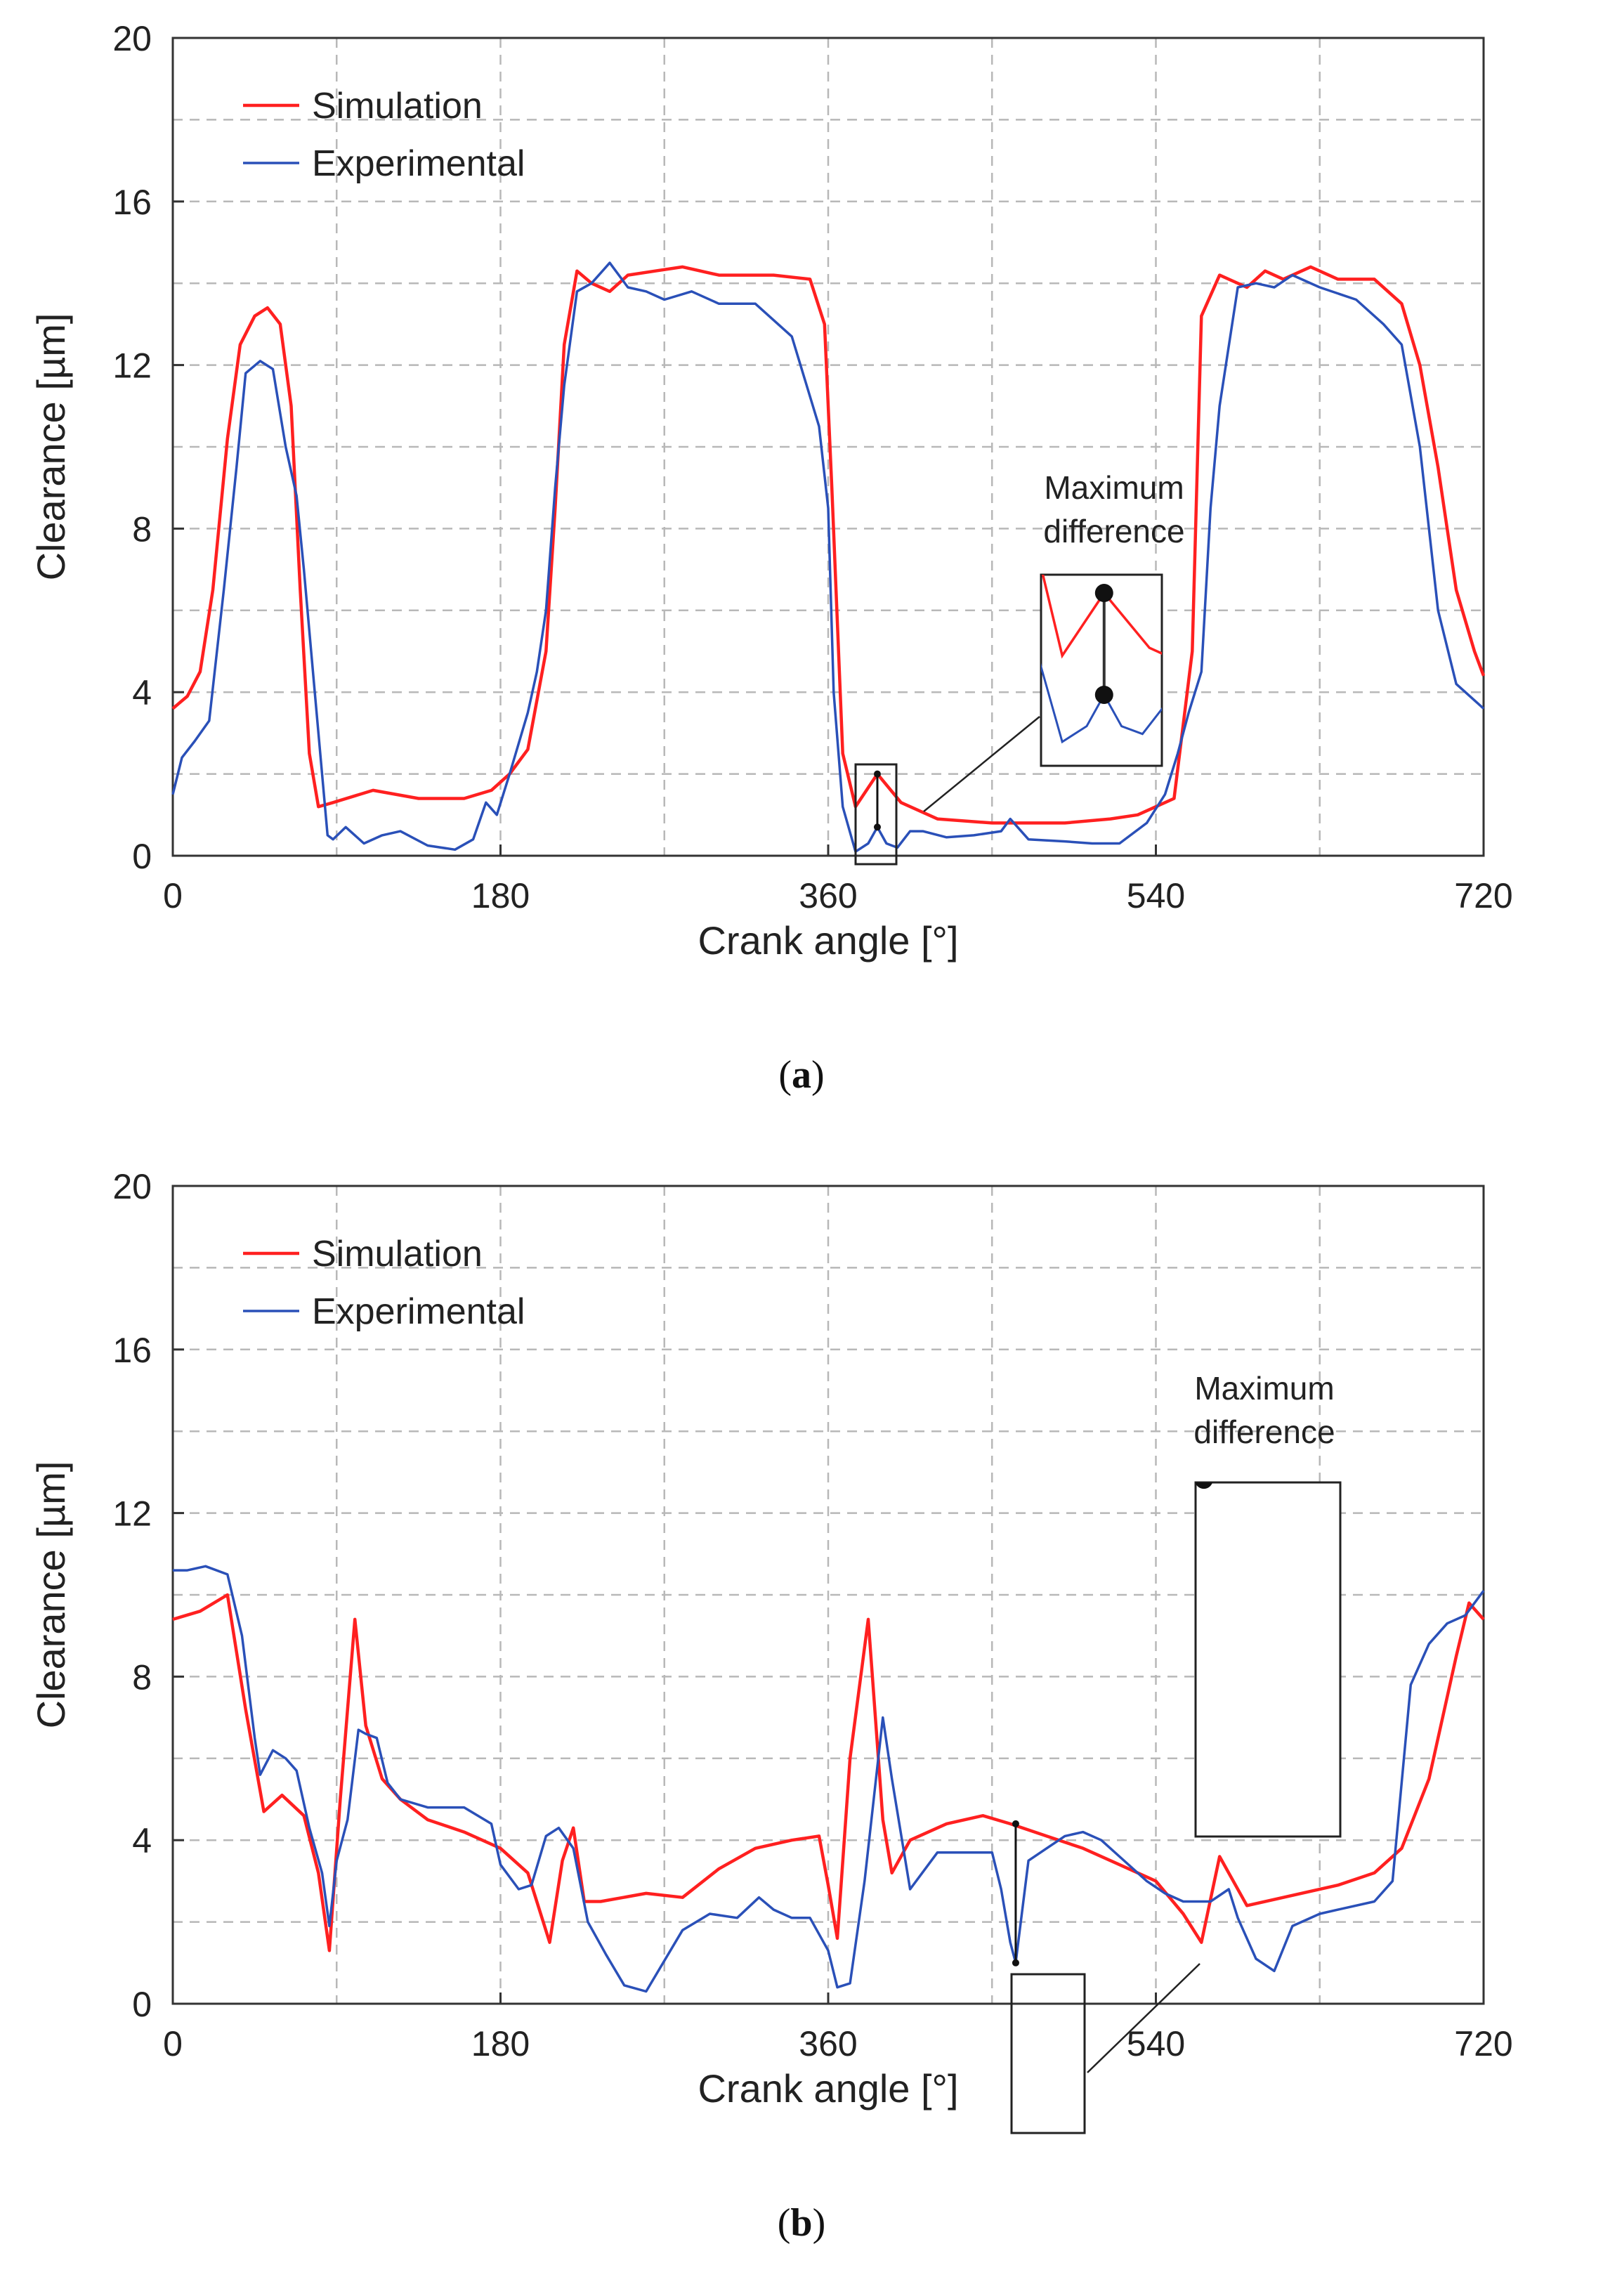  I want to click on y-tick-label: 8, so click(142, 529).